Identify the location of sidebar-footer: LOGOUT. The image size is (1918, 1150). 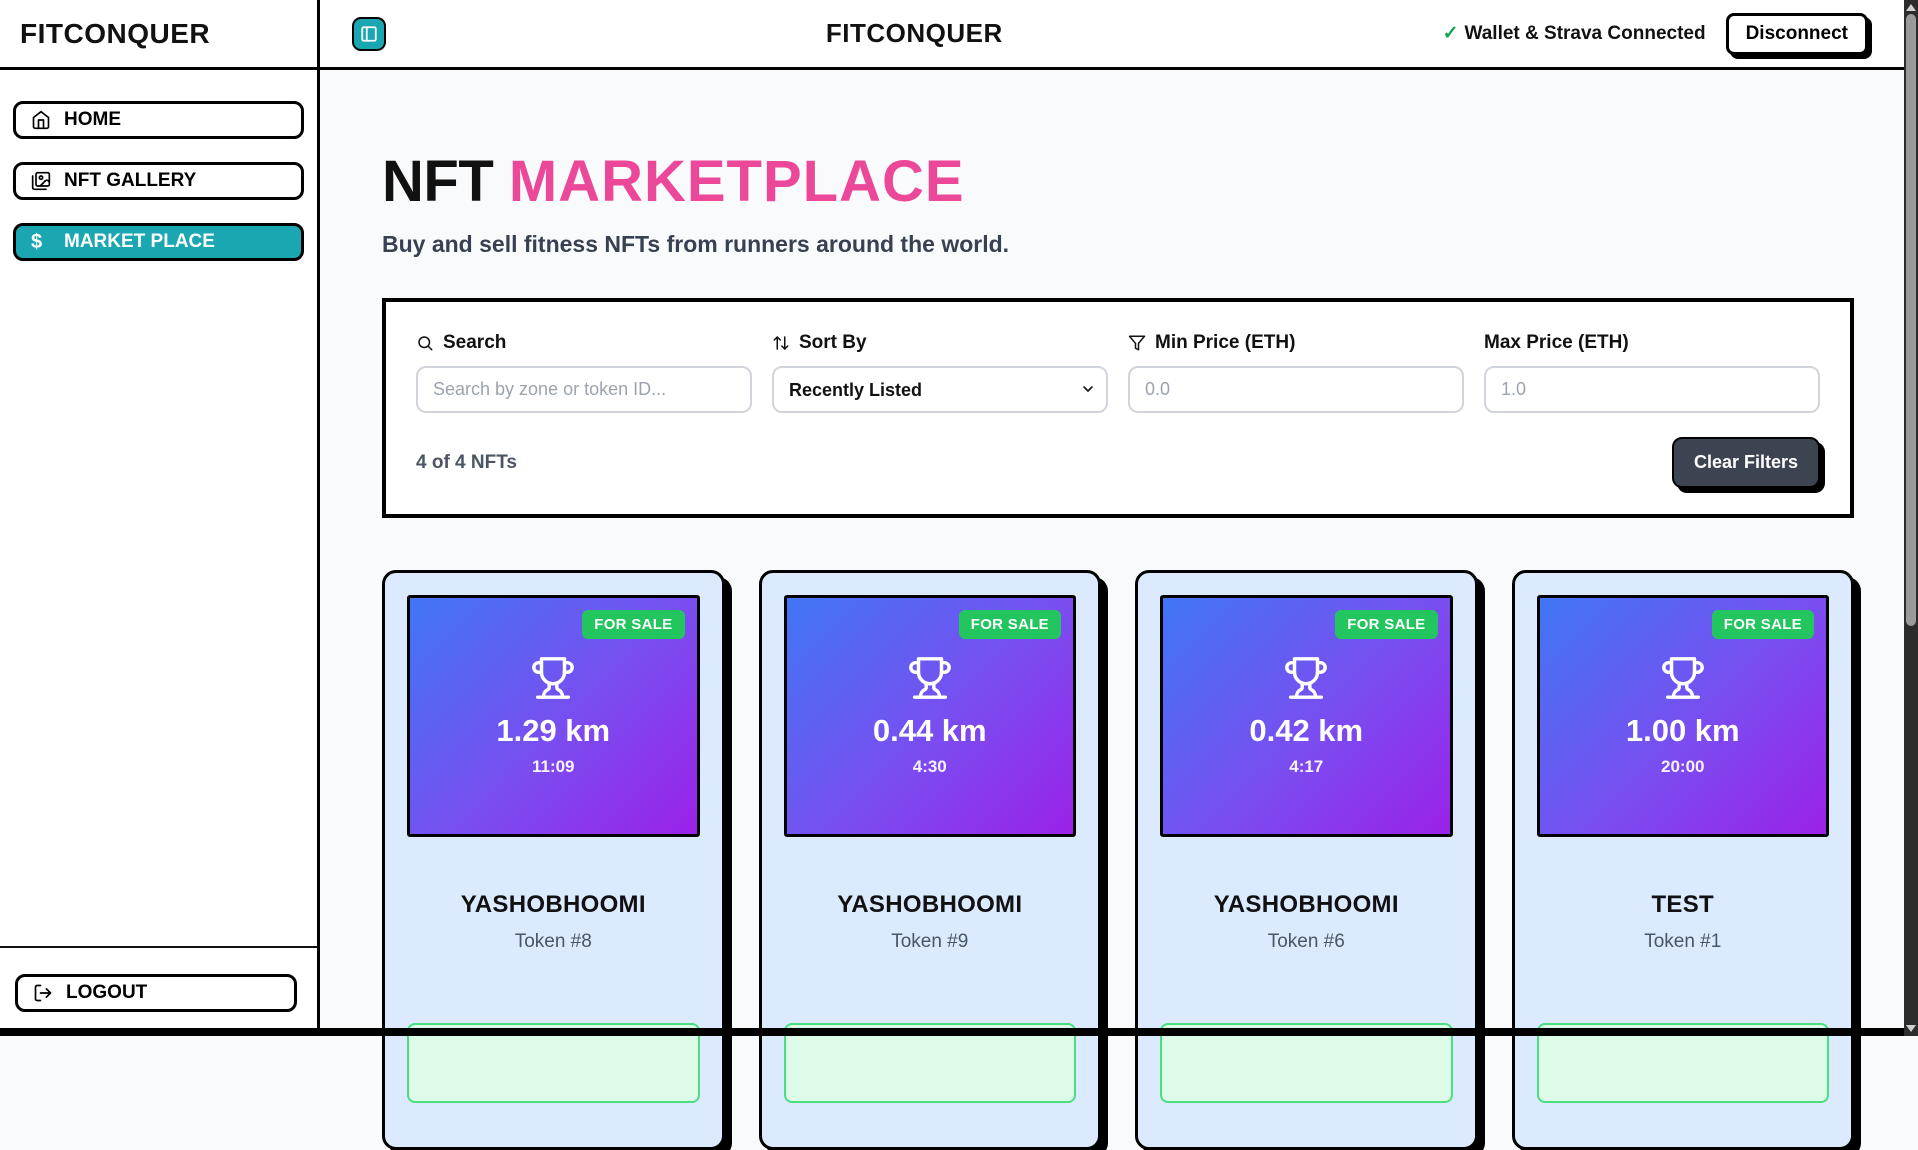
(158, 991).